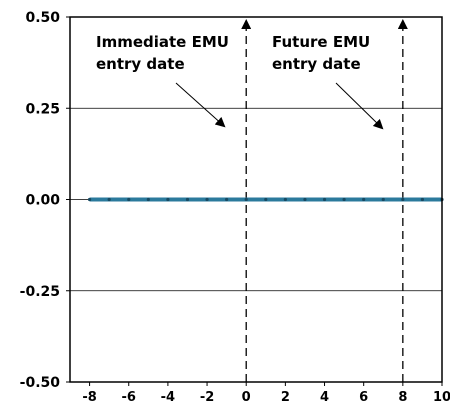 The image size is (450, 412). I want to click on y-tick-label: -0.50, so click(40, 383).